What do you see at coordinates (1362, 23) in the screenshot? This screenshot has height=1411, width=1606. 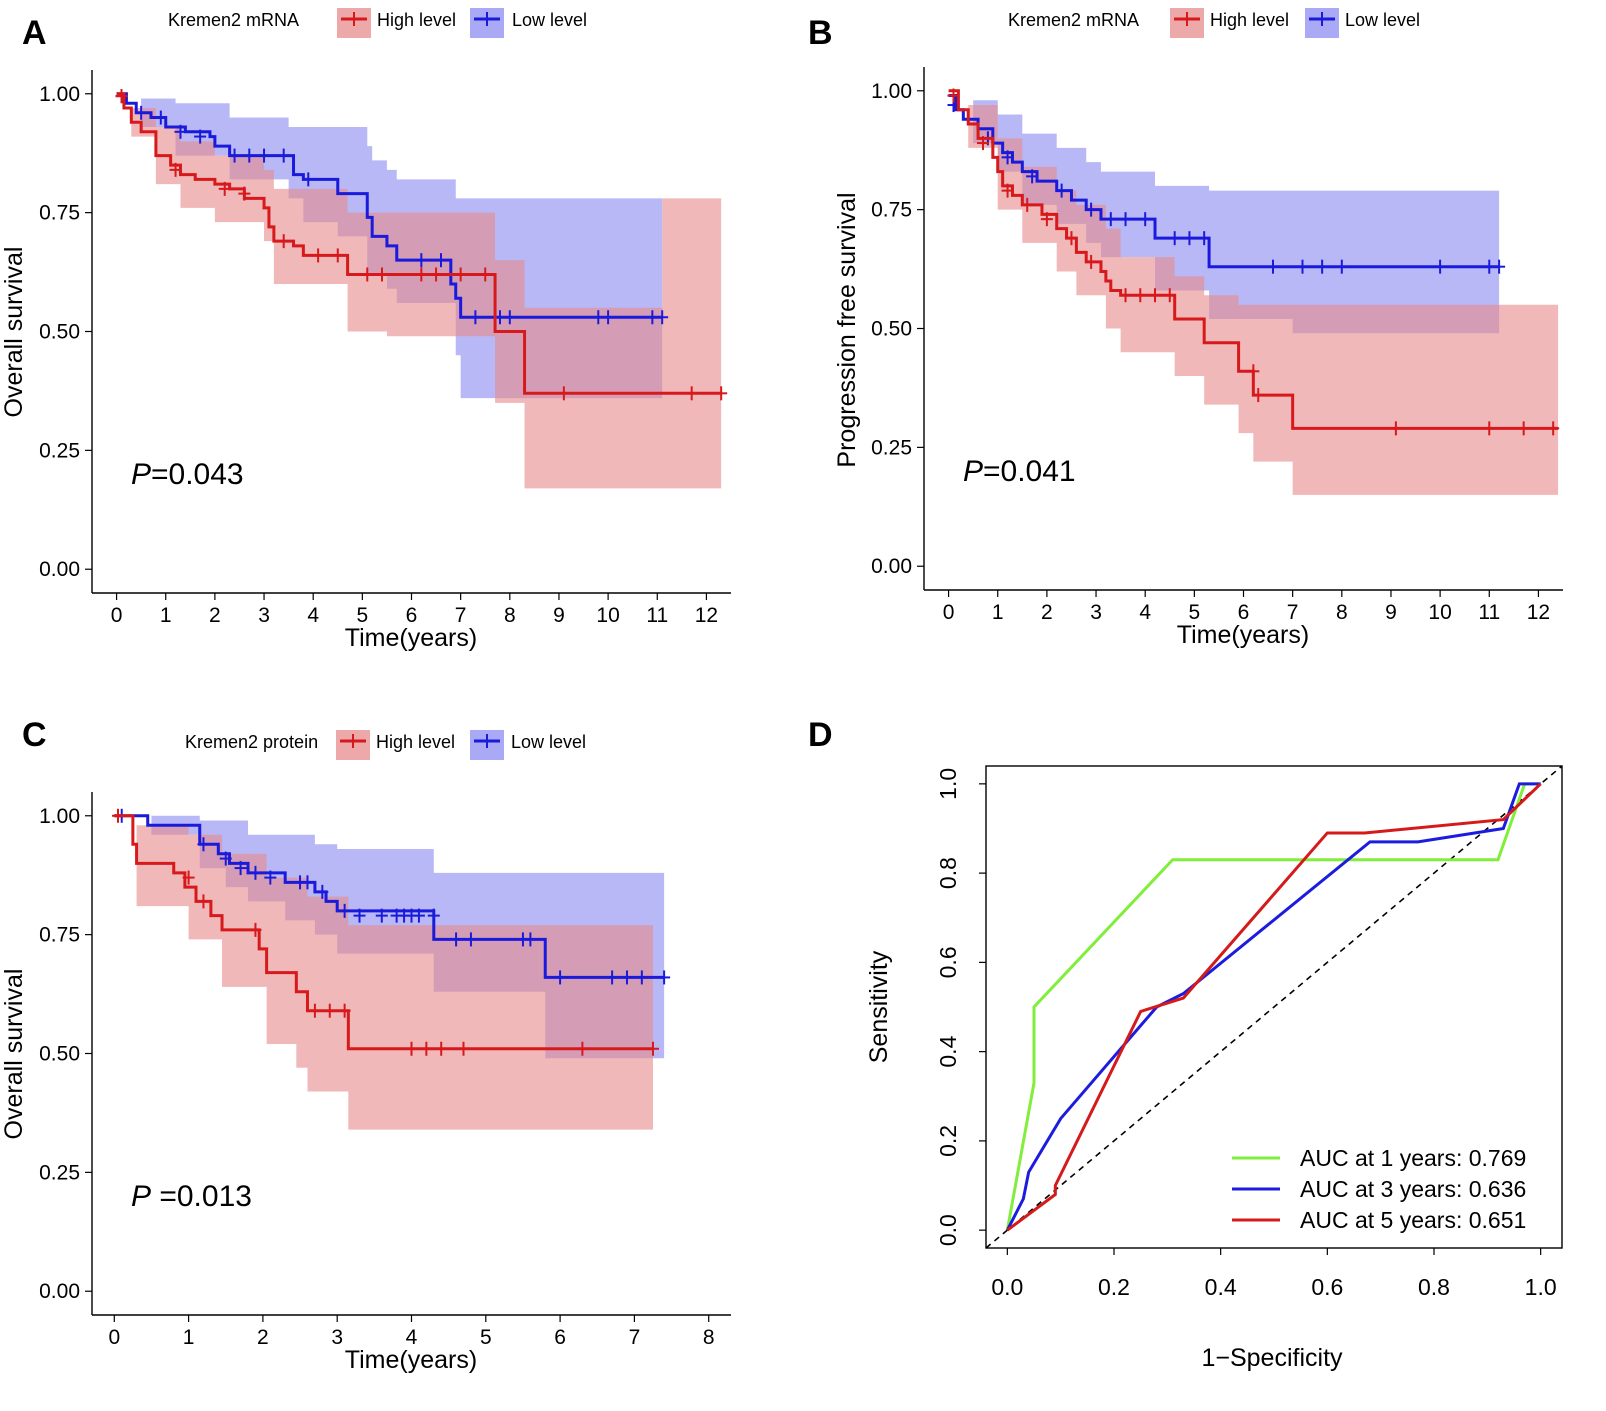 I see `legend-item-low-b: Low level` at bounding box center [1362, 23].